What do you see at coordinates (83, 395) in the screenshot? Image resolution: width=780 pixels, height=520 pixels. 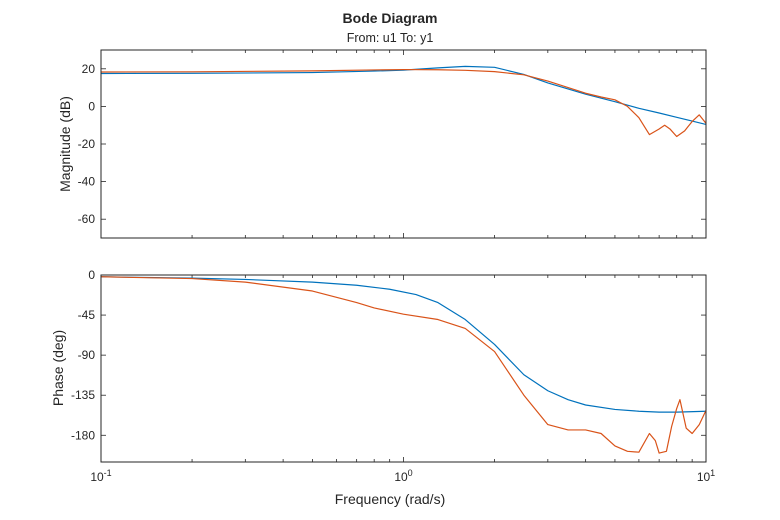 I see `y-tick-label: -135` at bounding box center [83, 395].